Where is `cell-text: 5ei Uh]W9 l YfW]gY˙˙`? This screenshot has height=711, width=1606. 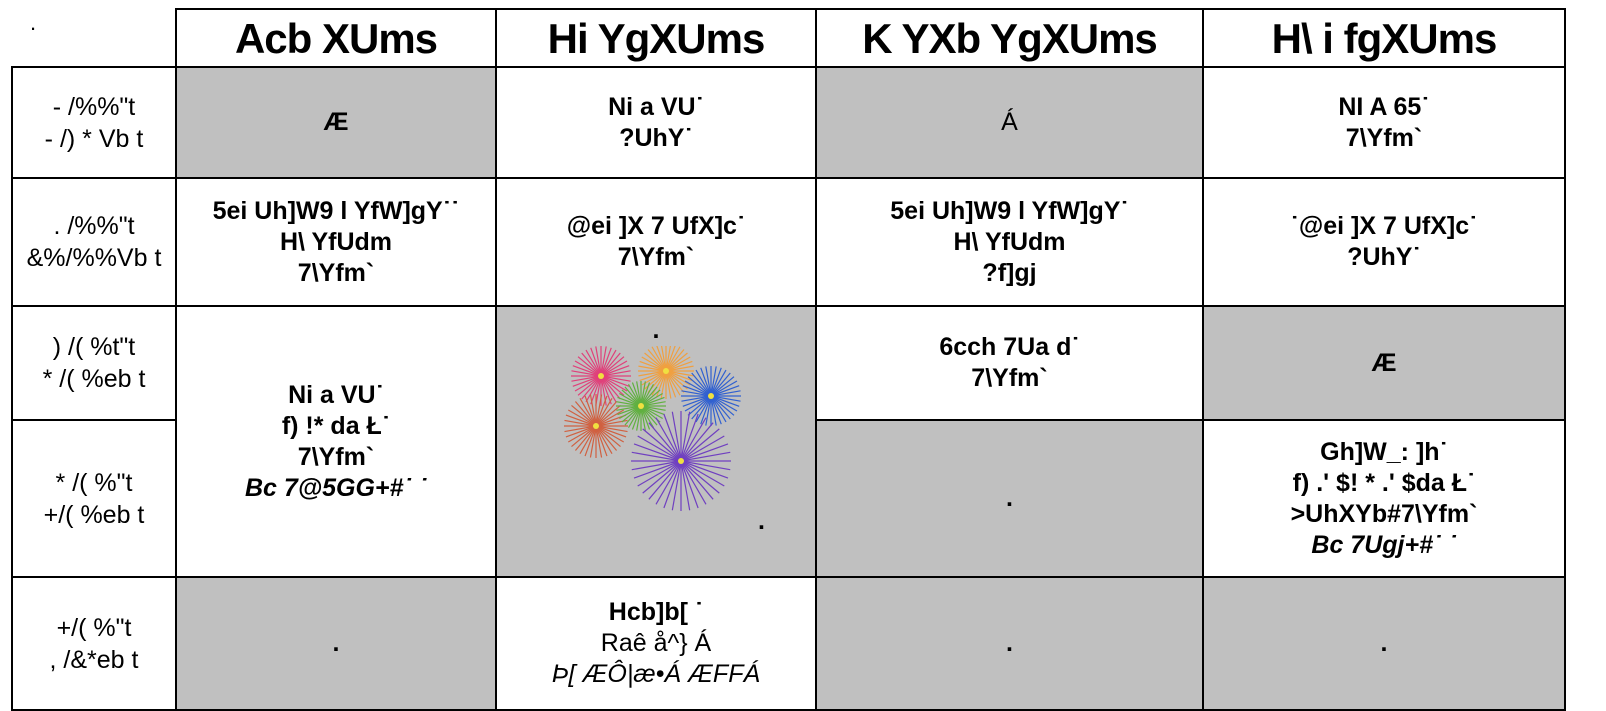 cell-text: 5ei Uh]W9 l YfW]gY˙˙ is located at coordinates (336, 210).